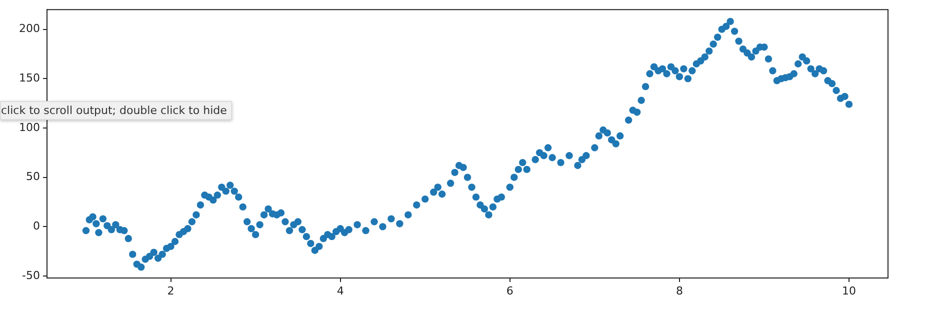 The width and height of the screenshot is (950, 321). I want to click on y-tick-label: 100, so click(29, 127).